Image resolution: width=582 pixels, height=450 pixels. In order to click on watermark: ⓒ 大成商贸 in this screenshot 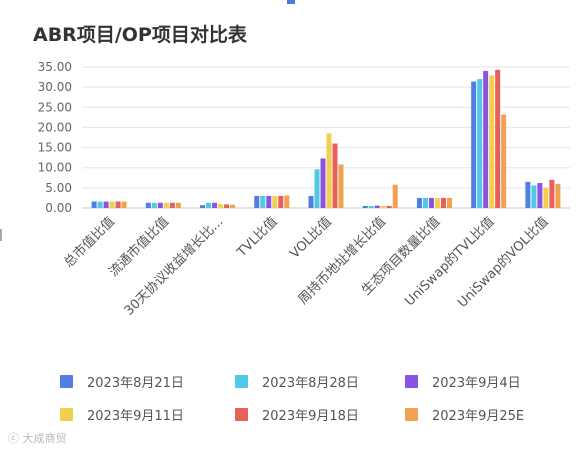, I will do `click(37, 438)`.